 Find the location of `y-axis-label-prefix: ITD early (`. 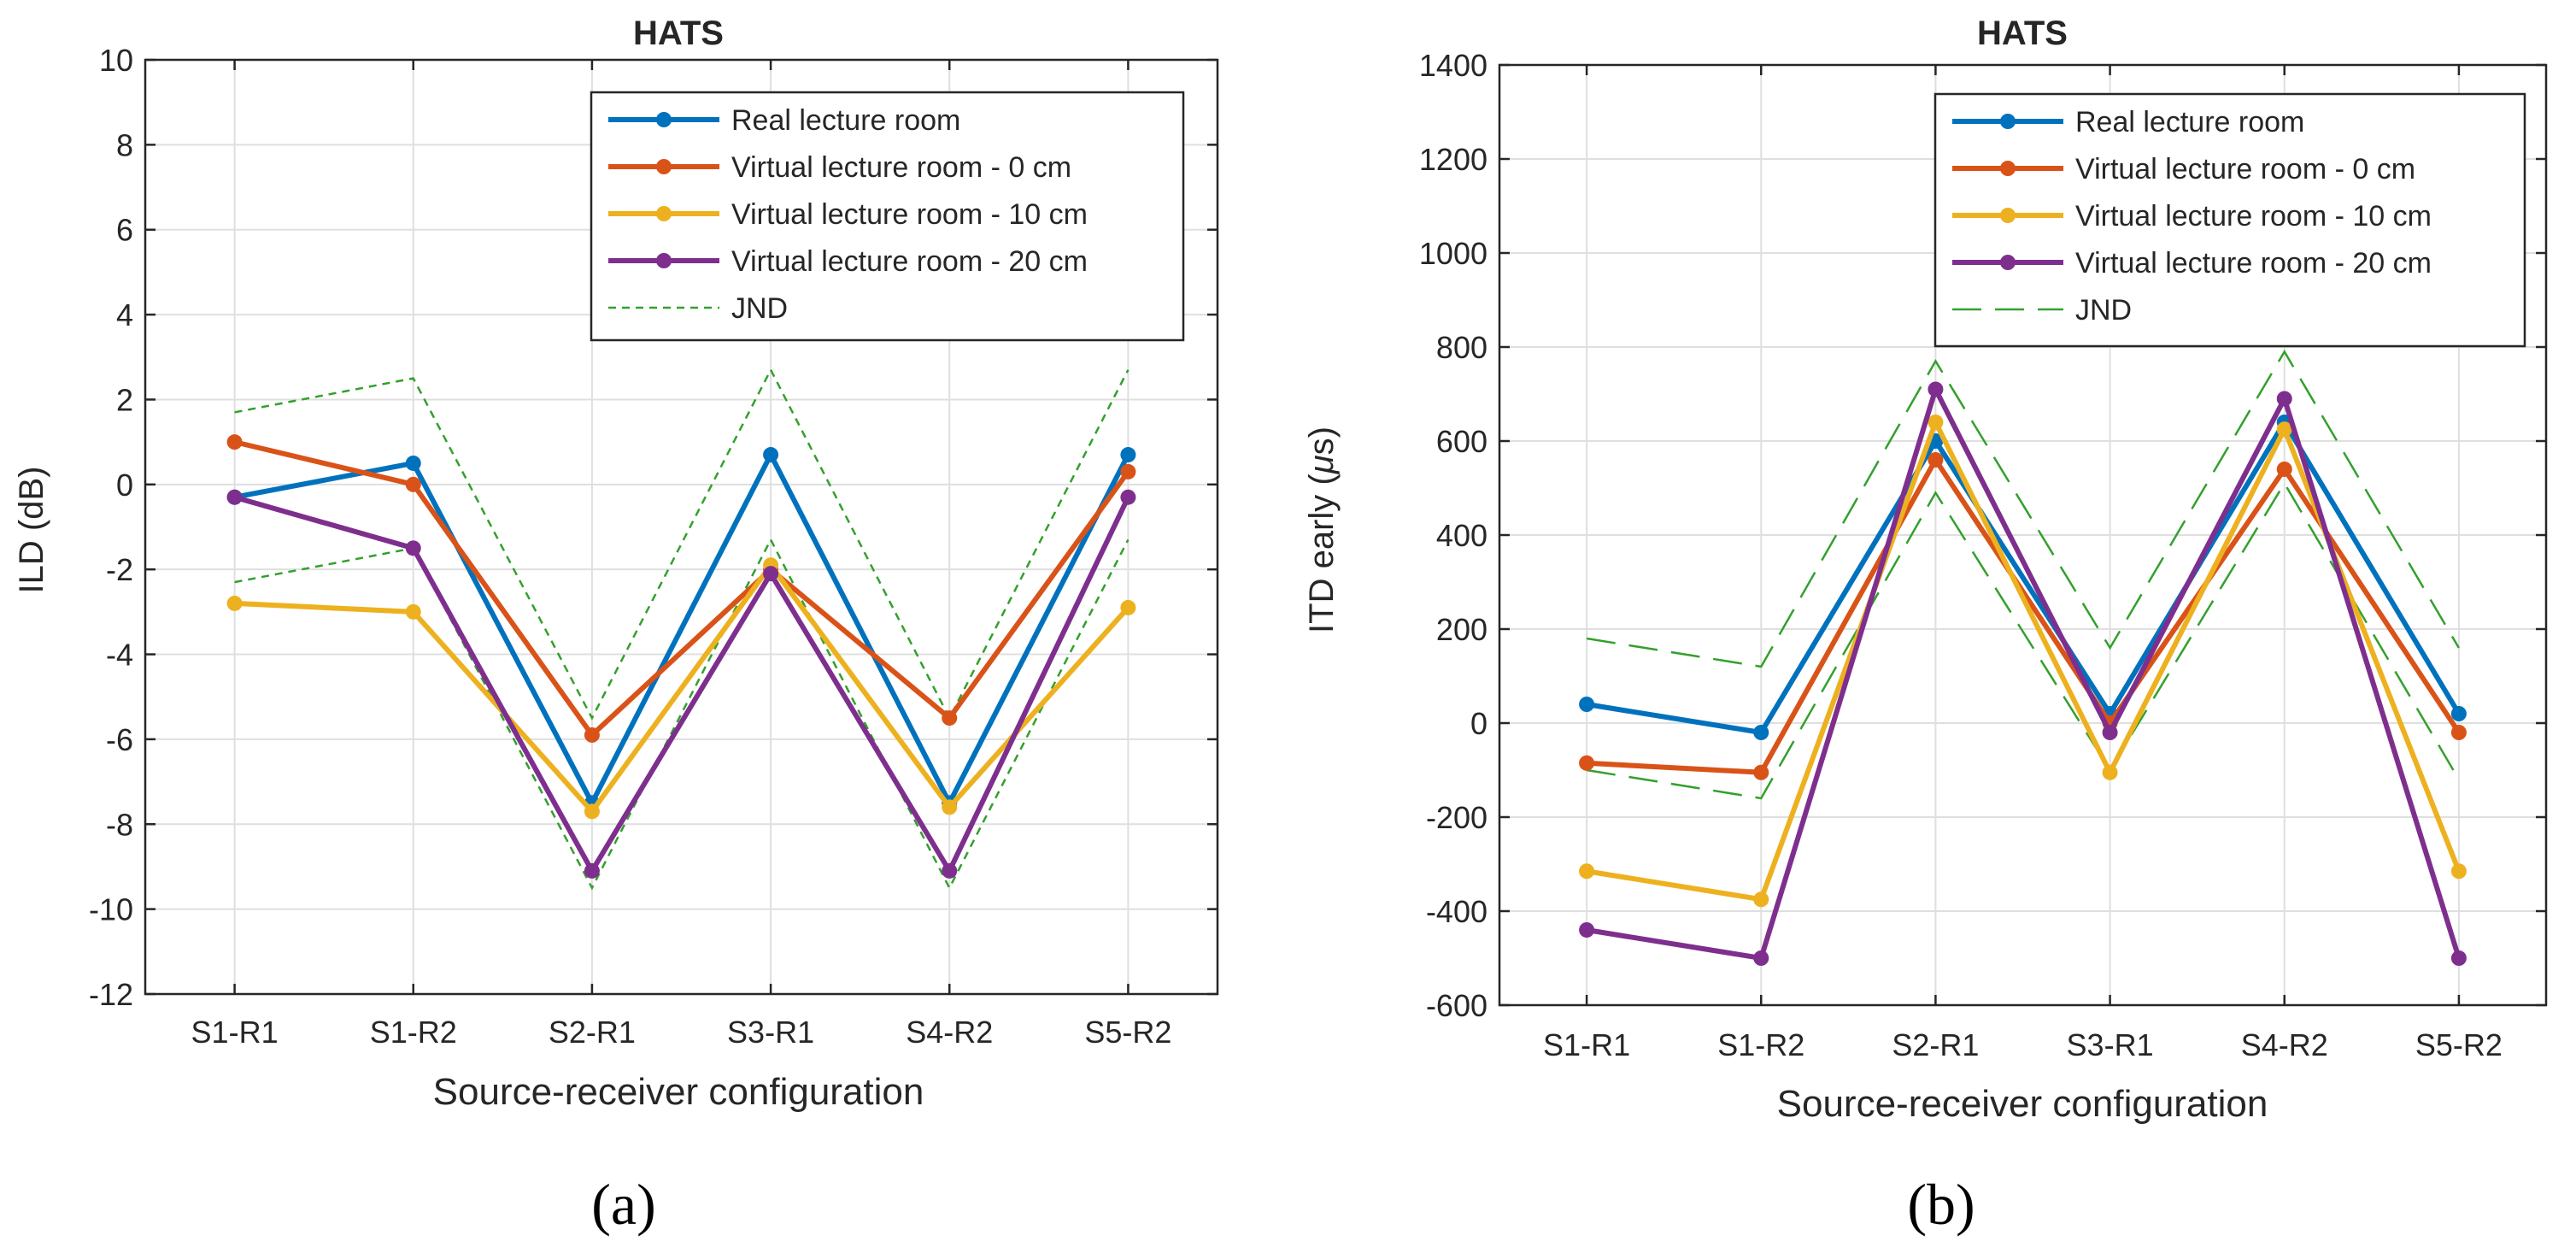

y-axis-label-prefix: ITD early ( is located at coordinates (1322, 553).